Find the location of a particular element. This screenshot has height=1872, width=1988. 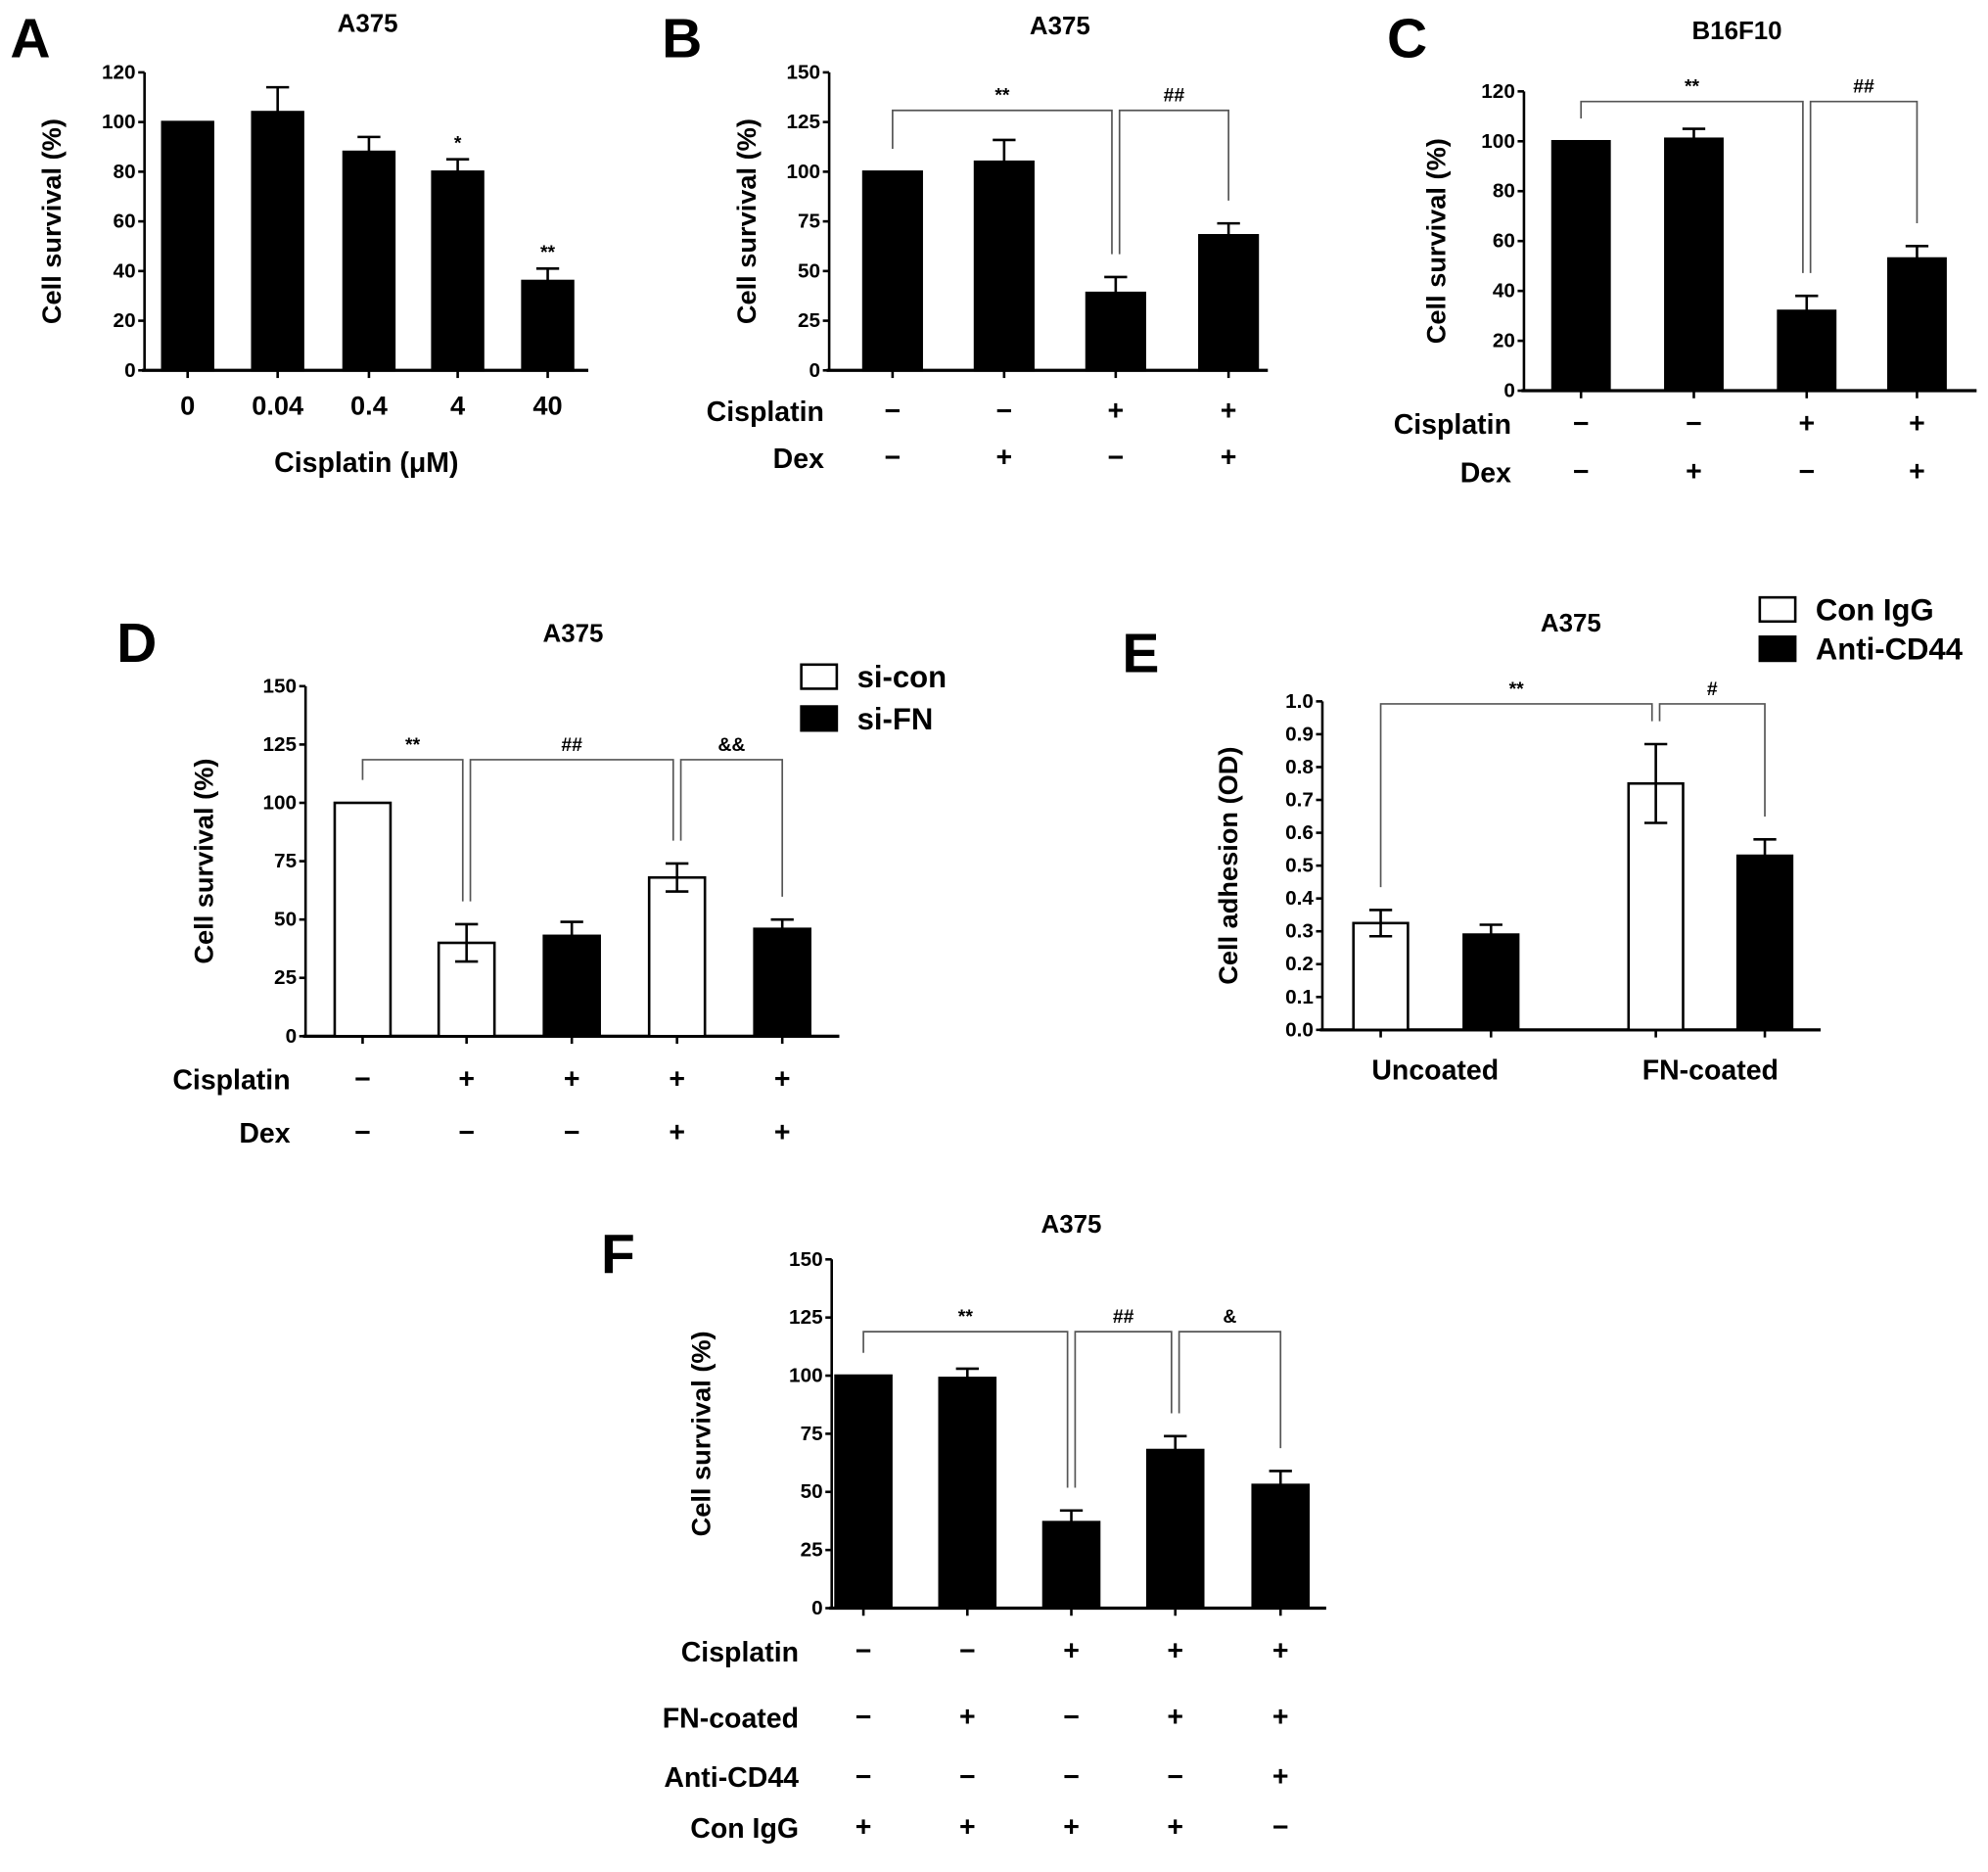

y-tick-label: 25 is located at coordinates (285, 977).